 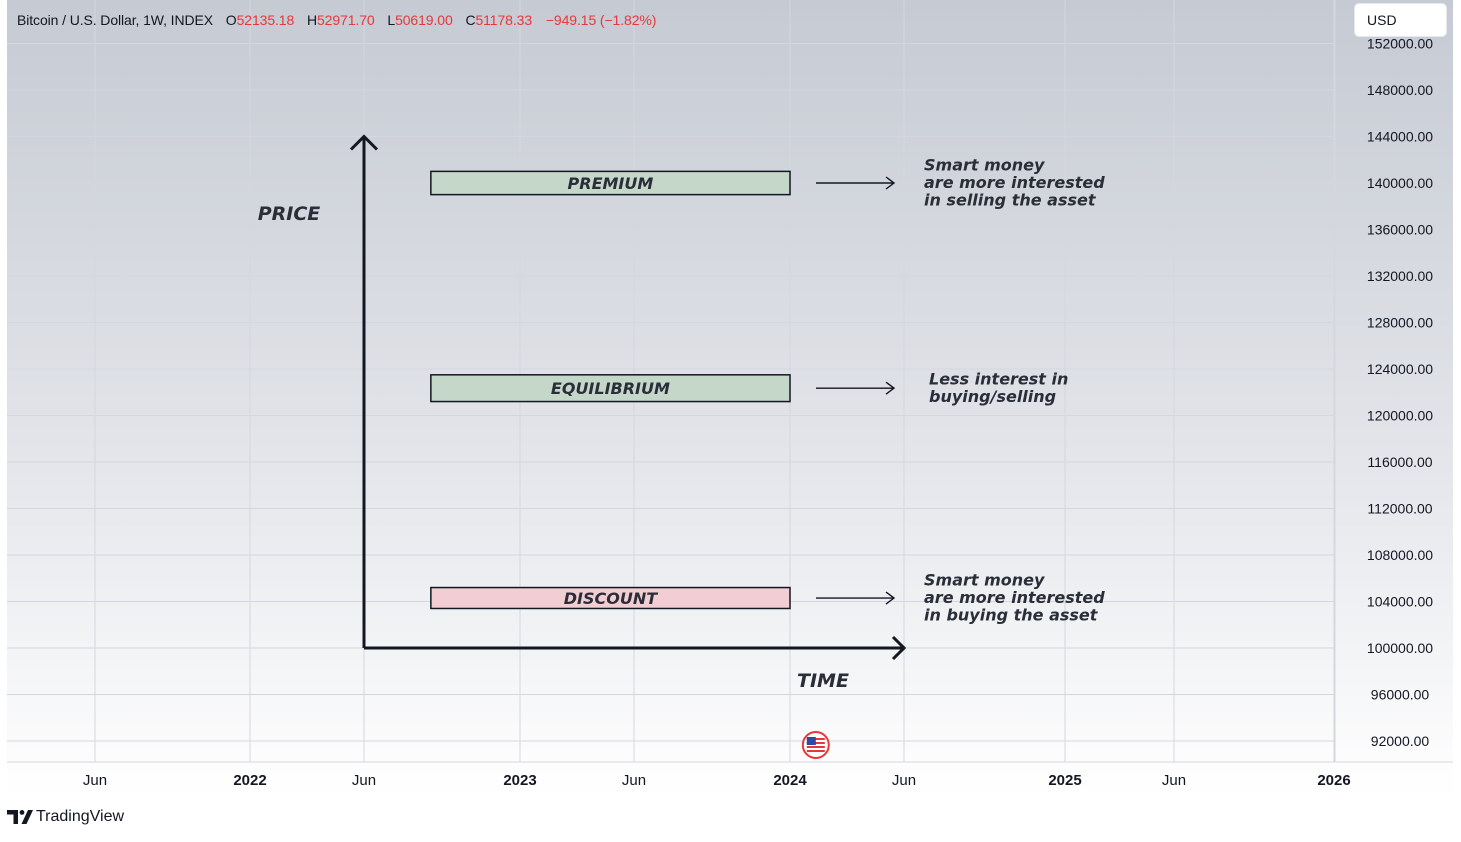 I want to click on tradingview-logo-icon, so click(x=20, y=817).